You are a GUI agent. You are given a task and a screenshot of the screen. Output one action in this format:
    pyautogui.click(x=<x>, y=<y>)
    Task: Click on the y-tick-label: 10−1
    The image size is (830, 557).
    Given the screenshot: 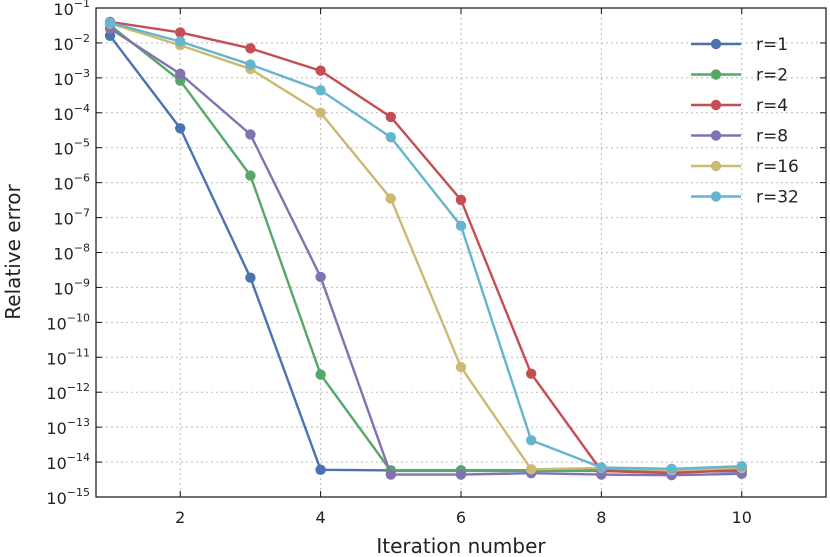 What is the action you would take?
    pyautogui.click(x=71, y=9)
    